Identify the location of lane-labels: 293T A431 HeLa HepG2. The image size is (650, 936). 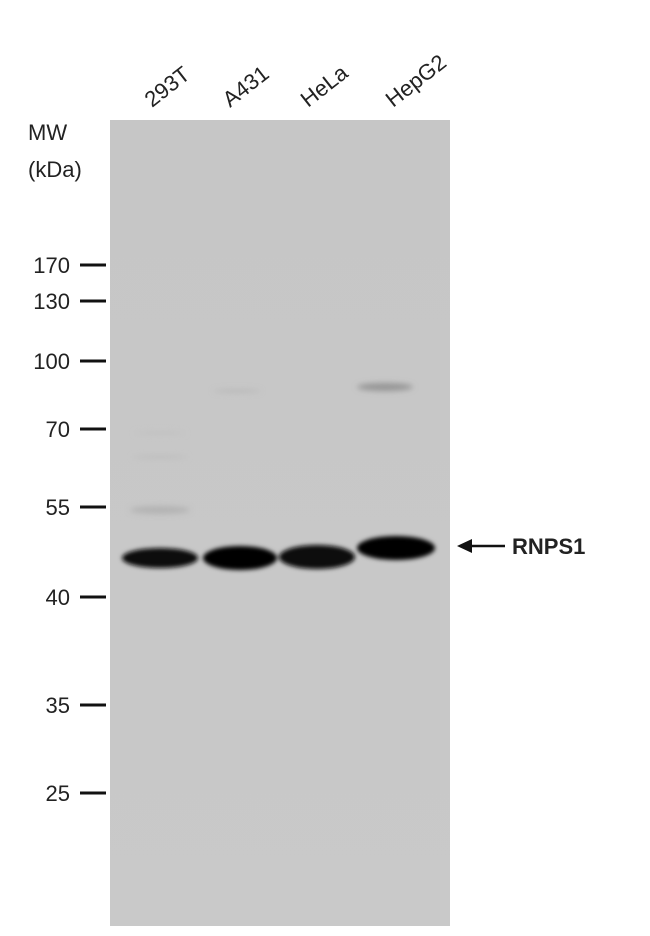
(295, 80).